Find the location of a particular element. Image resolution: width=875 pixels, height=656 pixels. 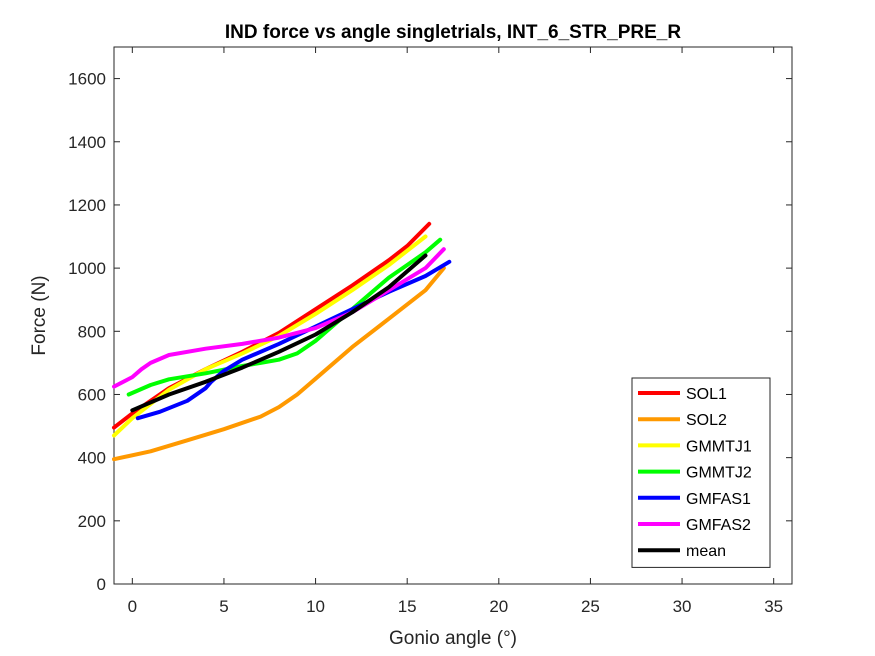

series-line-gmmtj2 is located at coordinates (284, 317).